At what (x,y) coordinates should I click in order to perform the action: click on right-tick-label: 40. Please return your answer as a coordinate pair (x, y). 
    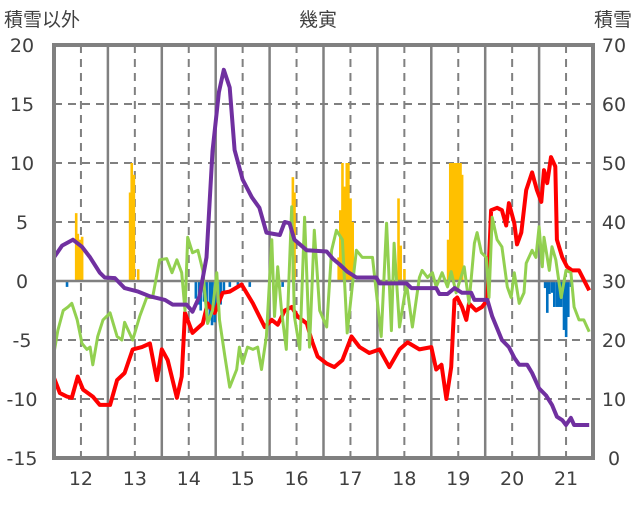
    Looking at the image, I should click on (614, 223).